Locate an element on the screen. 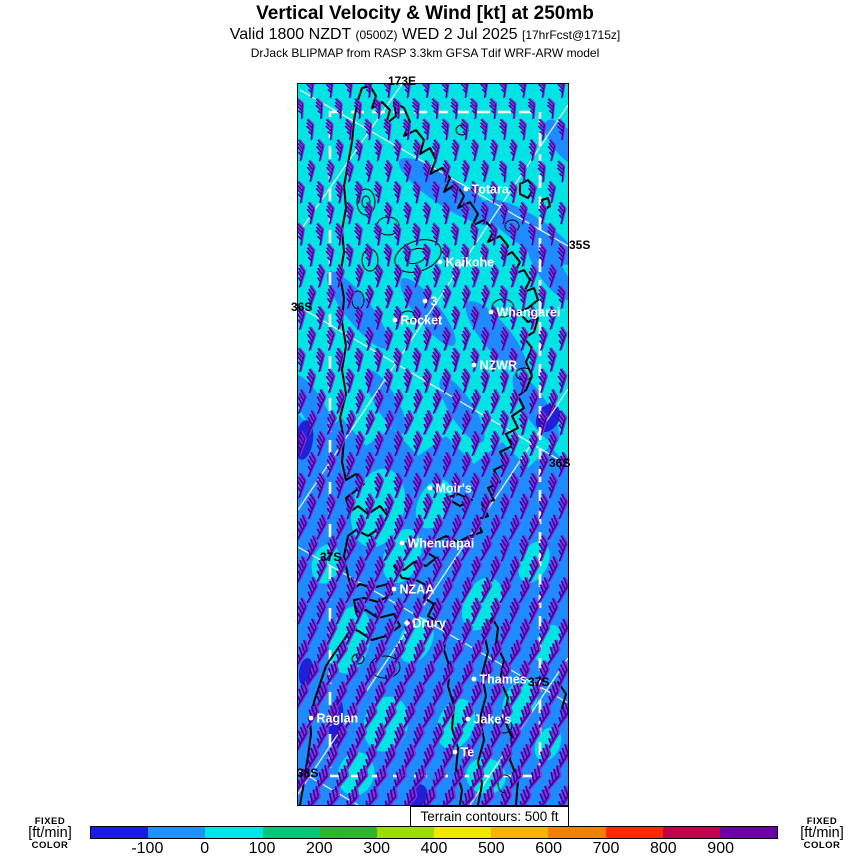 The image size is (850, 860). station: Totara is located at coordinates (486, 189).